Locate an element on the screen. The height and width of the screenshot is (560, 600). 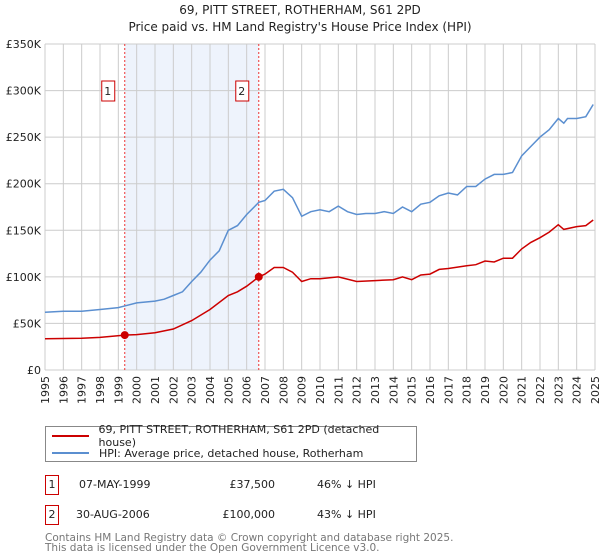
x-tick-label: 2004 is located at coordinates (210, 390).